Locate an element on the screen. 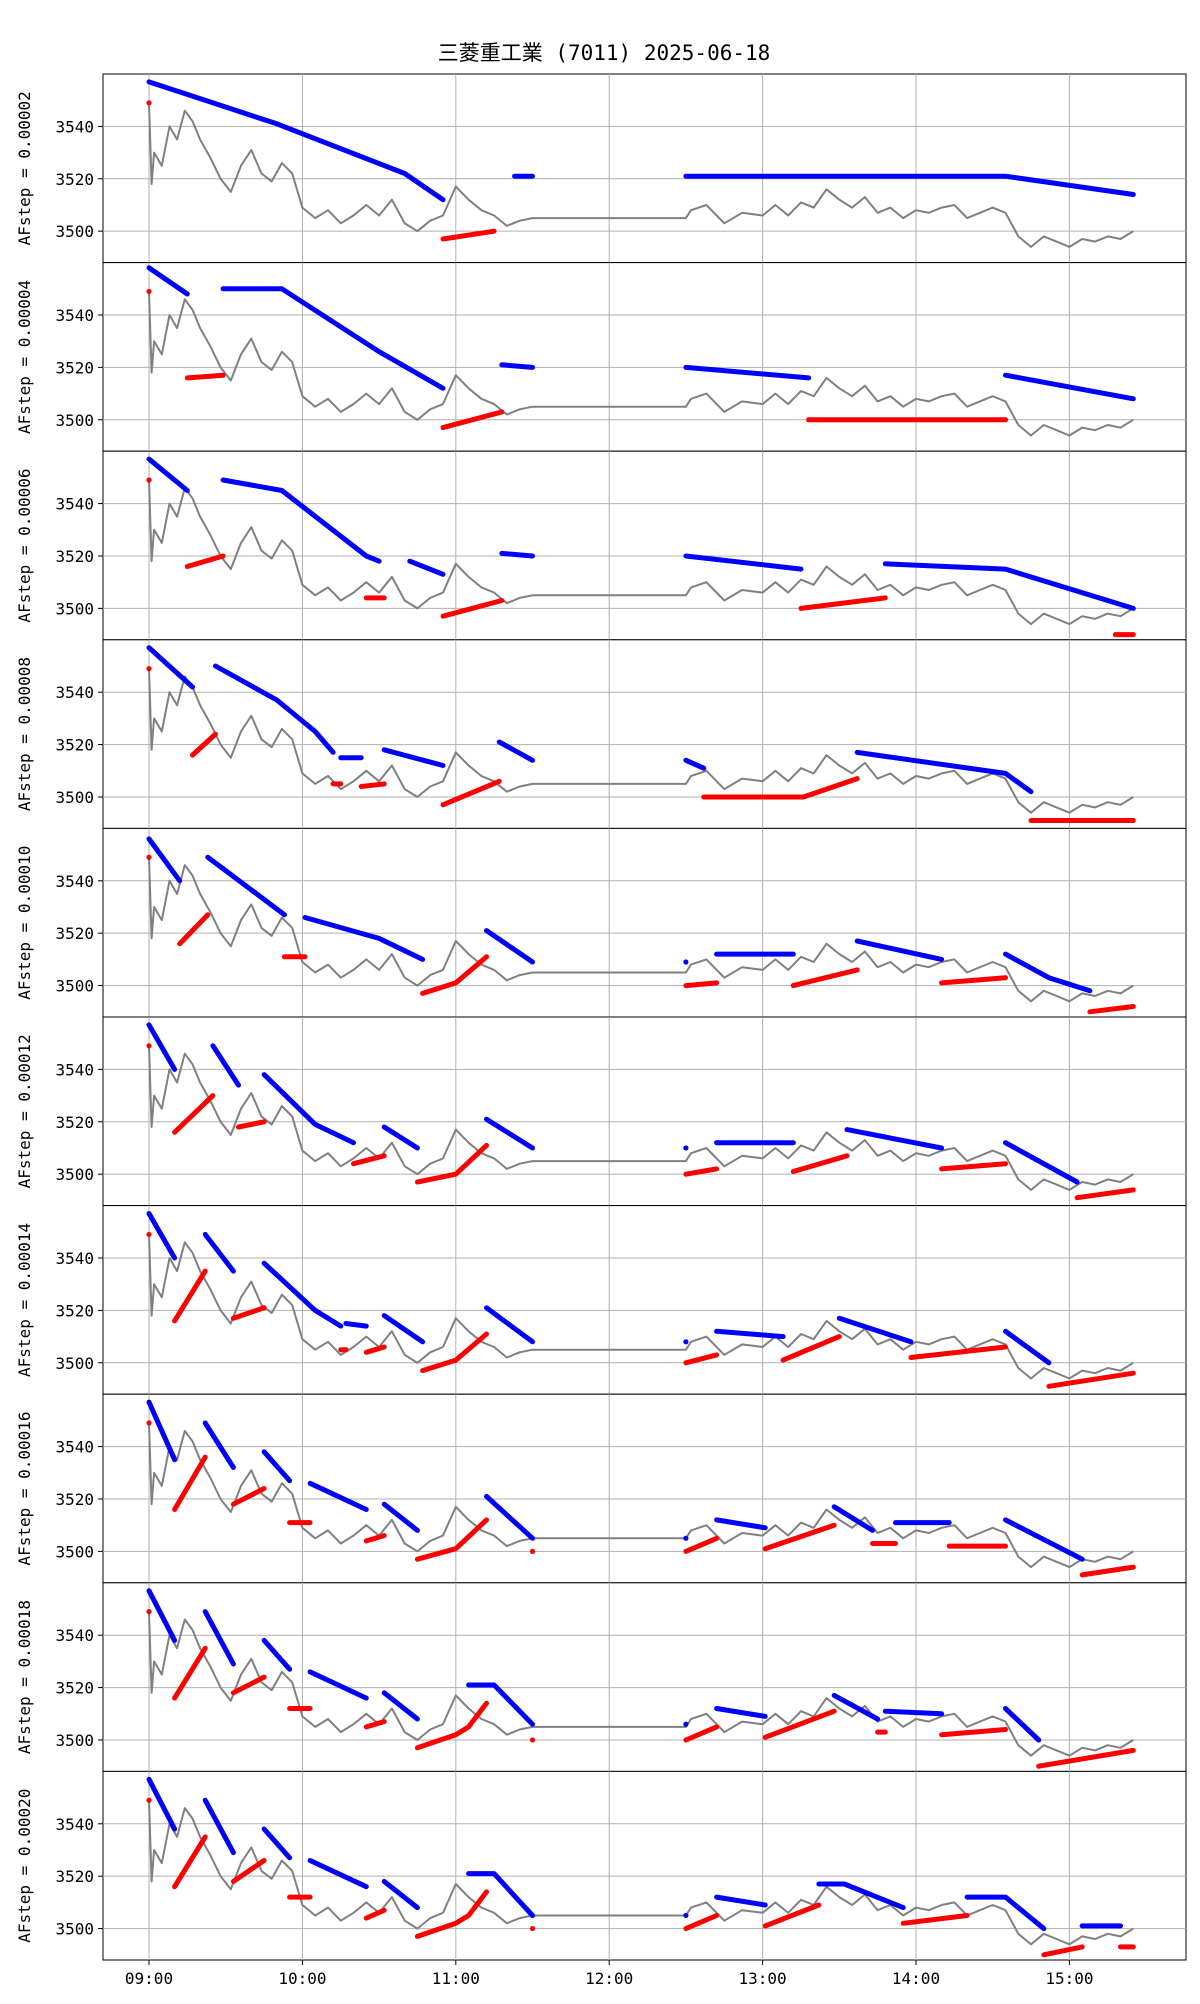 The height and width of the screenshot is (2004, 1200). panel-ylabel: AFstep = 0.00016 is located at coordinates (24, 1488).